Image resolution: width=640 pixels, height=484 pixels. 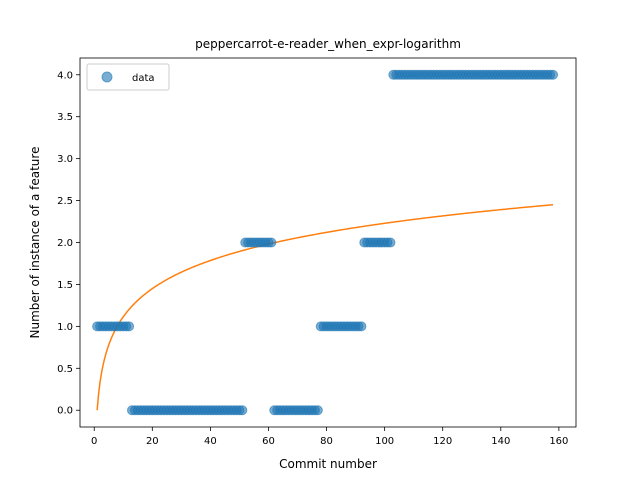 I want to click on legend-marker-data, so click(x=107, y=77).